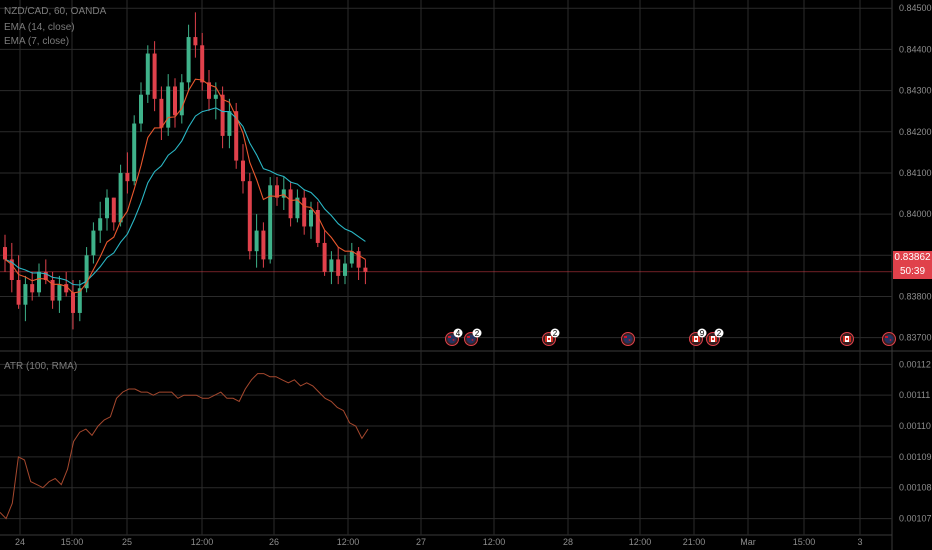 Image resolution: width=932 pixels, height=550 pixels. I want to click on atr-line, so click(184, 446).